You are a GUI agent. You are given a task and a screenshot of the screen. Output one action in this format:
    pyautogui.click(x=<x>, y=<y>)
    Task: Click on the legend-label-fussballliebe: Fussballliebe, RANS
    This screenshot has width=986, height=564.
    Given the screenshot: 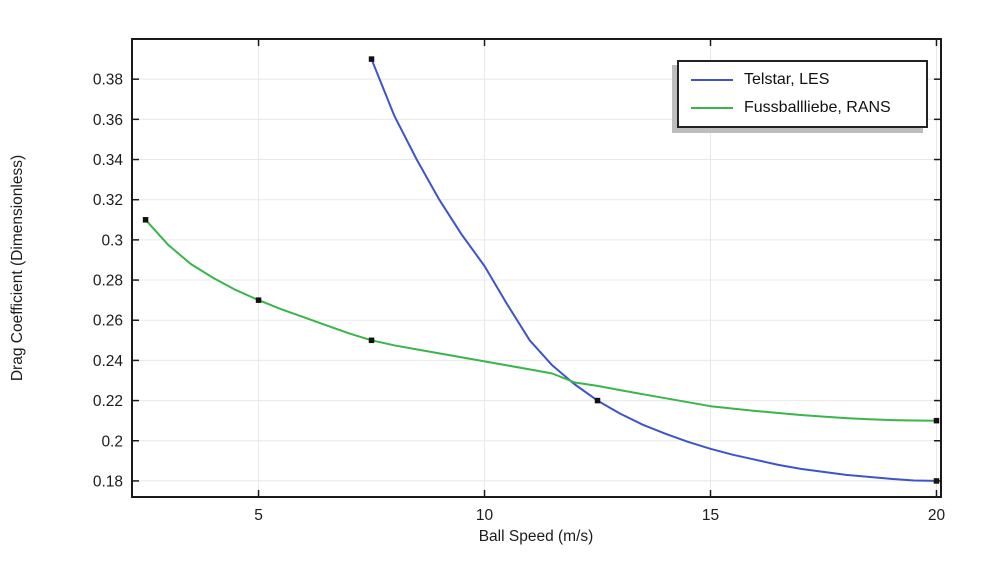 What is the action you would take?
    pyautogui.click(x=817, y=107)
    